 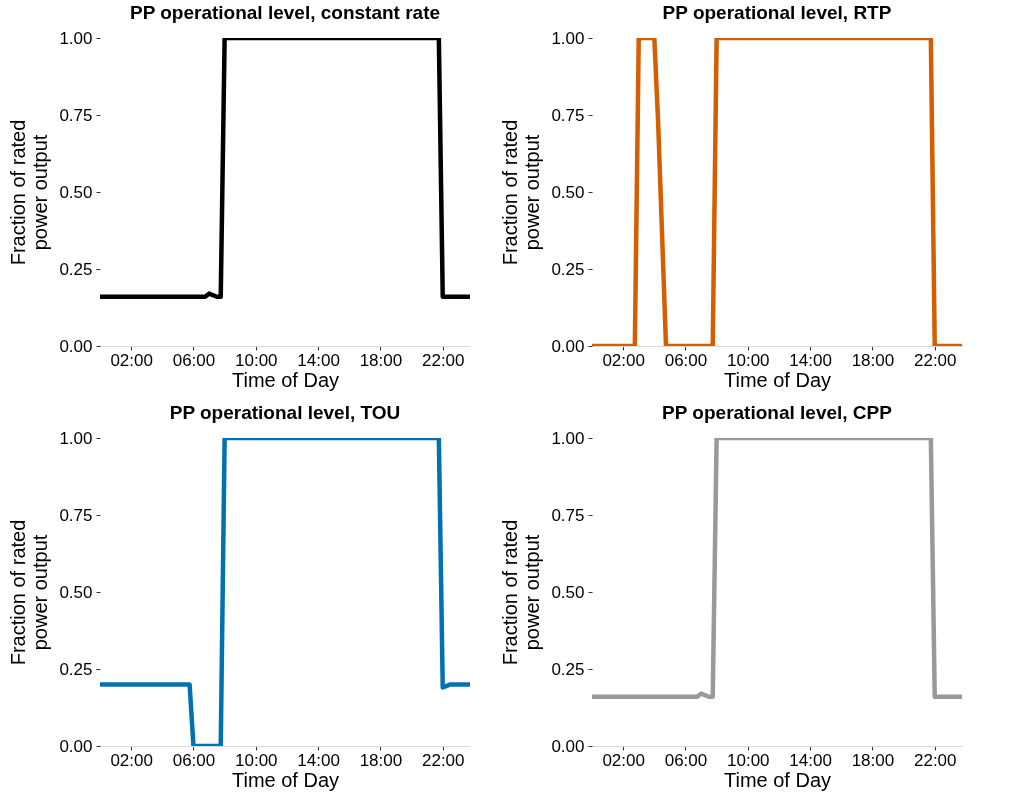 I want to click on chart-title: PP operational level, RTP, so click(x=777, y=12).